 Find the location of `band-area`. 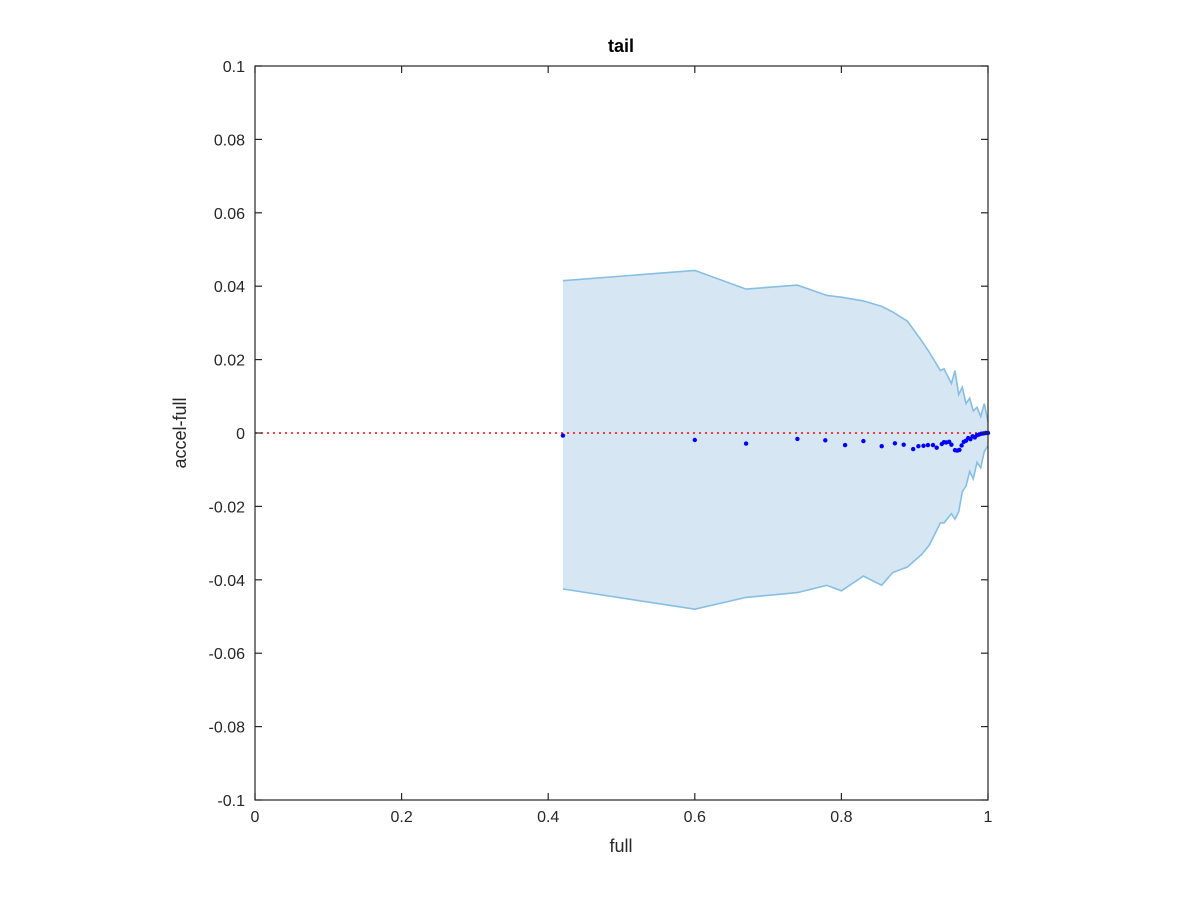

band-area is located at coordinates (775, 440).